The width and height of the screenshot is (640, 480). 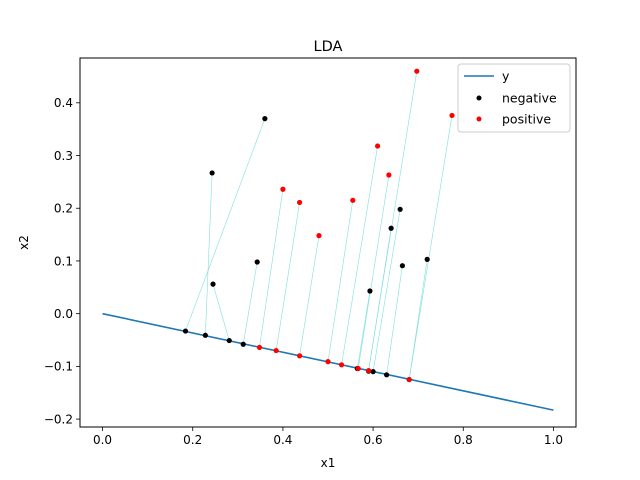 I want to click on x-tick-label-0: 0.0, so click(x=102, y=440).